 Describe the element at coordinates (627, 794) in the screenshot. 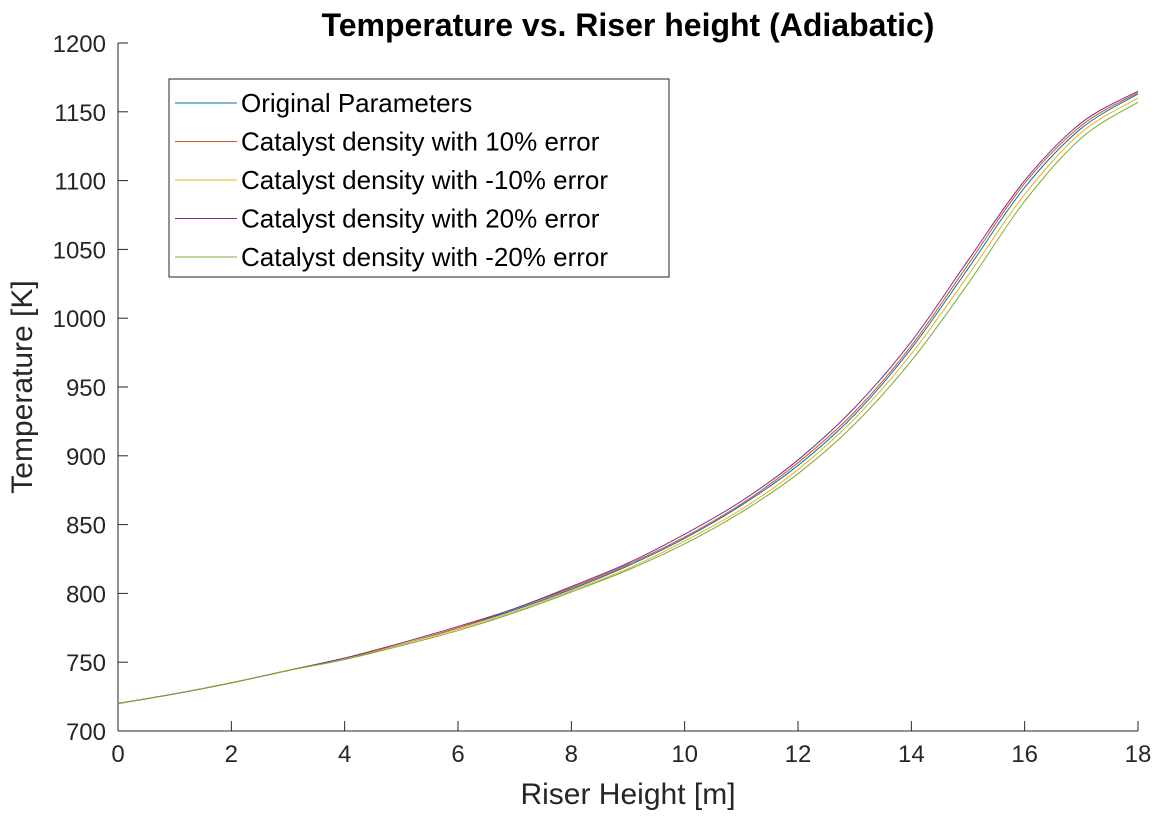

I see `x-axis-label: Riser Height [m]` at that location.